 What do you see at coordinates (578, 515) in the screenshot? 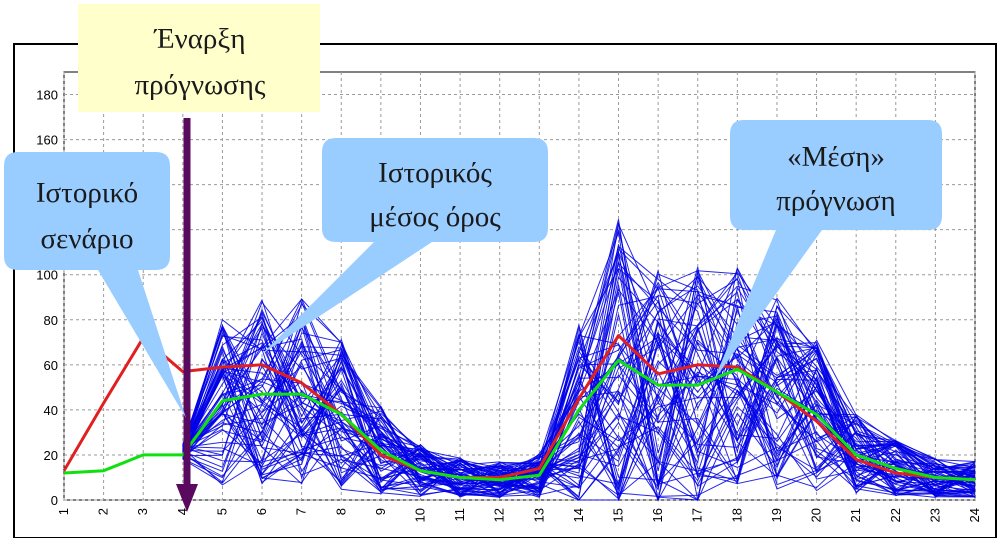
I see `x-tick-label: 14` at bounding box center [578, 515].